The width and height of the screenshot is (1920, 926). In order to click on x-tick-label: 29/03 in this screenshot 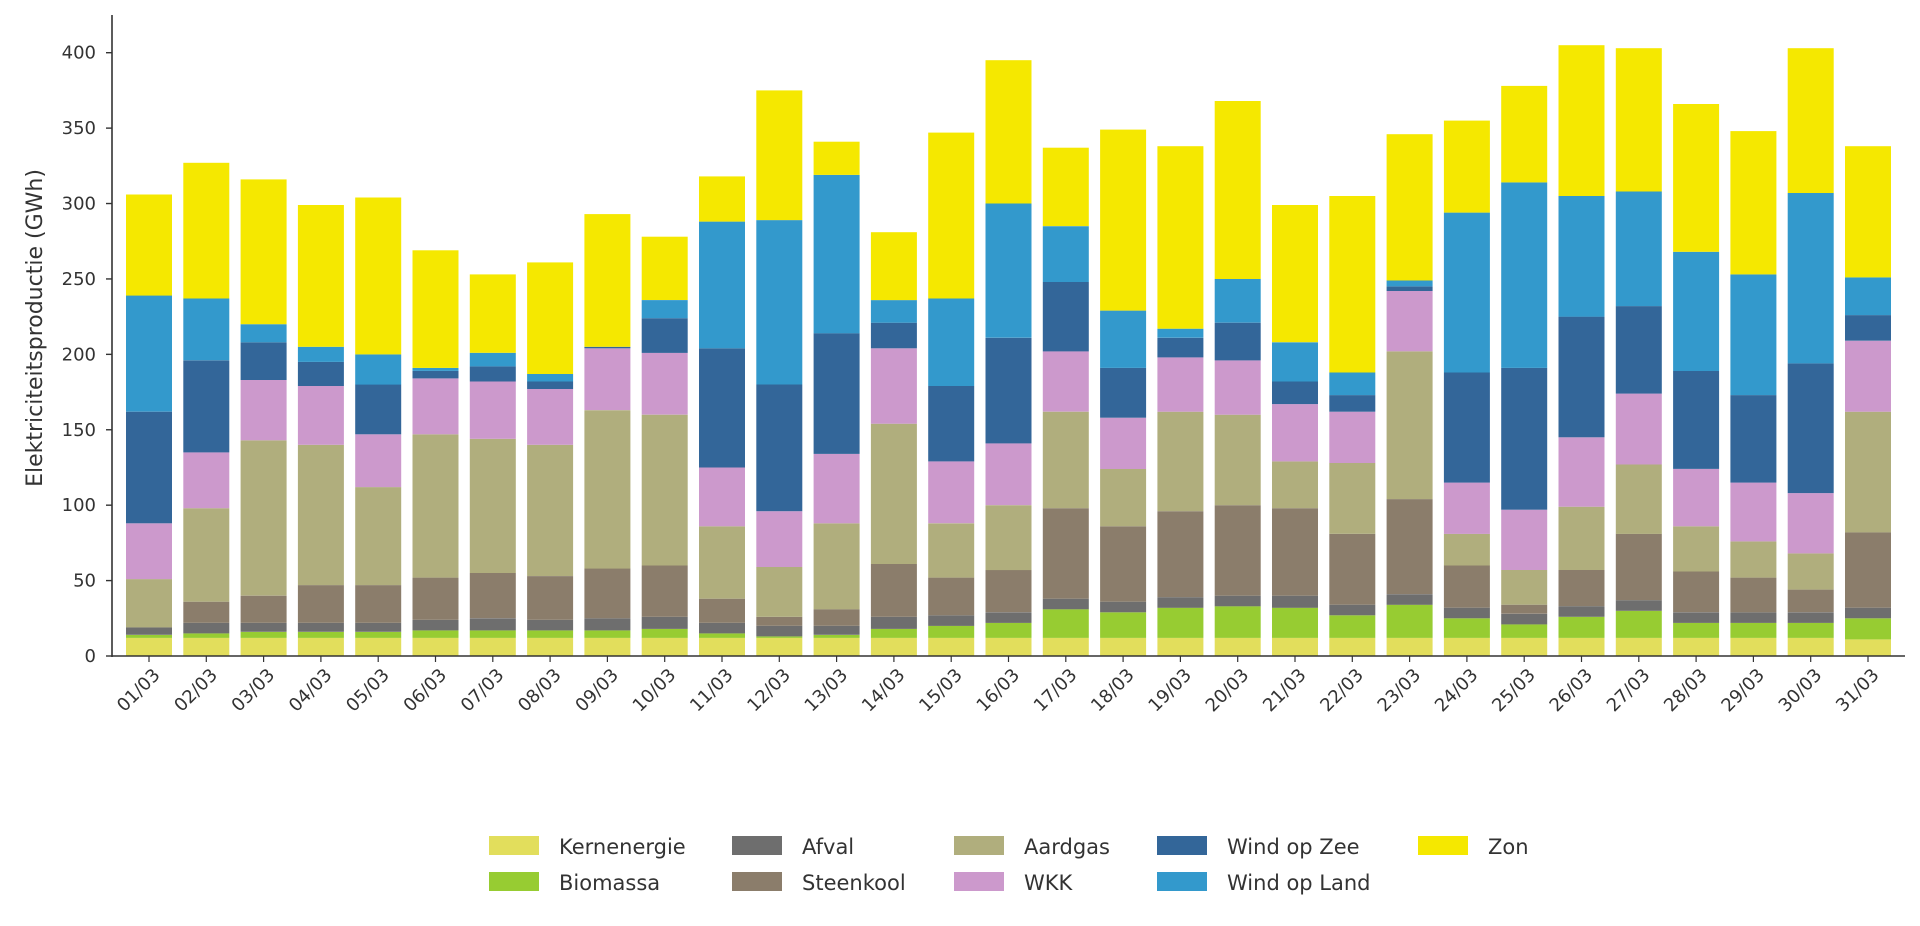, I will do `click(1743, 691)`.